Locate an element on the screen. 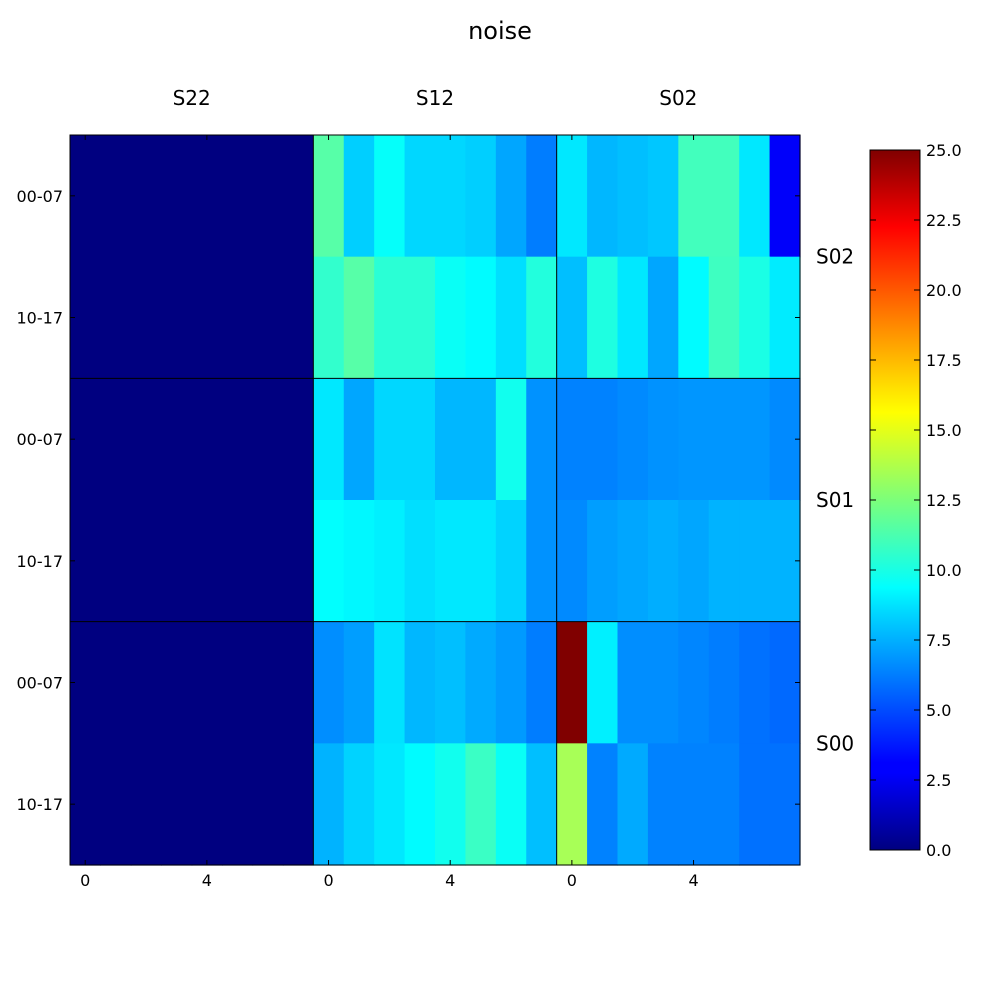 This screenshot has height=1000, width=1000. column-group-label: S22 is located at coordinates (192, 98).